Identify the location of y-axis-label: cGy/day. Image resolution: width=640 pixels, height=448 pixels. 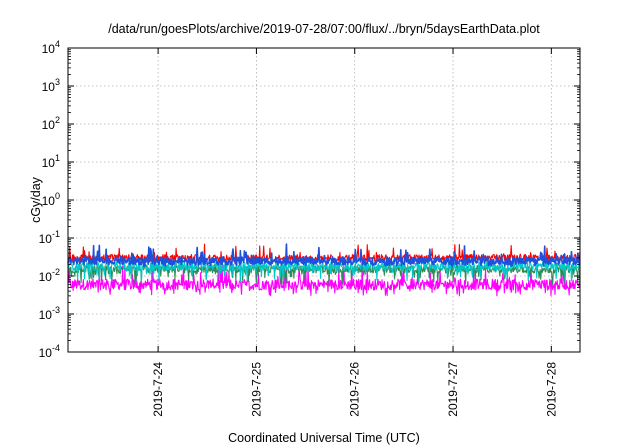
(36, 199).